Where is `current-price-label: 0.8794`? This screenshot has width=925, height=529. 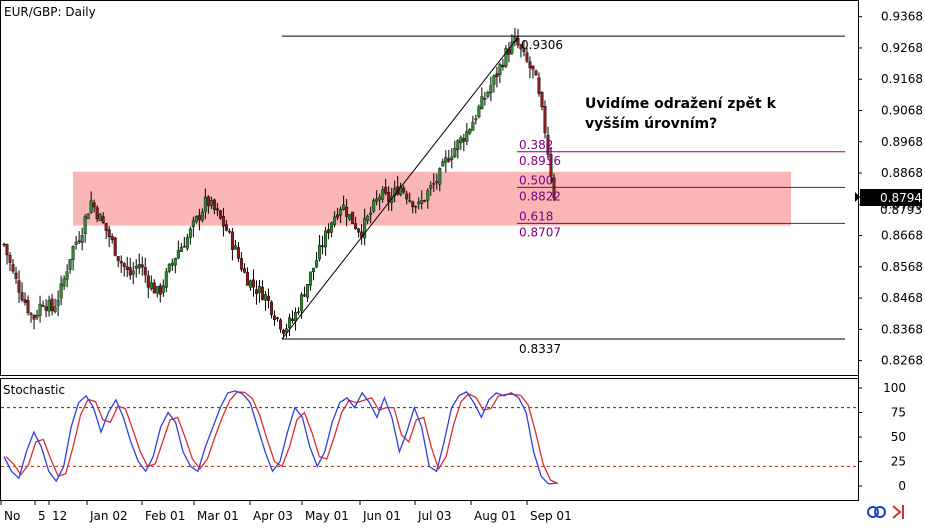 current-price-label: 0.8794 is located at coordinates (901, 198).